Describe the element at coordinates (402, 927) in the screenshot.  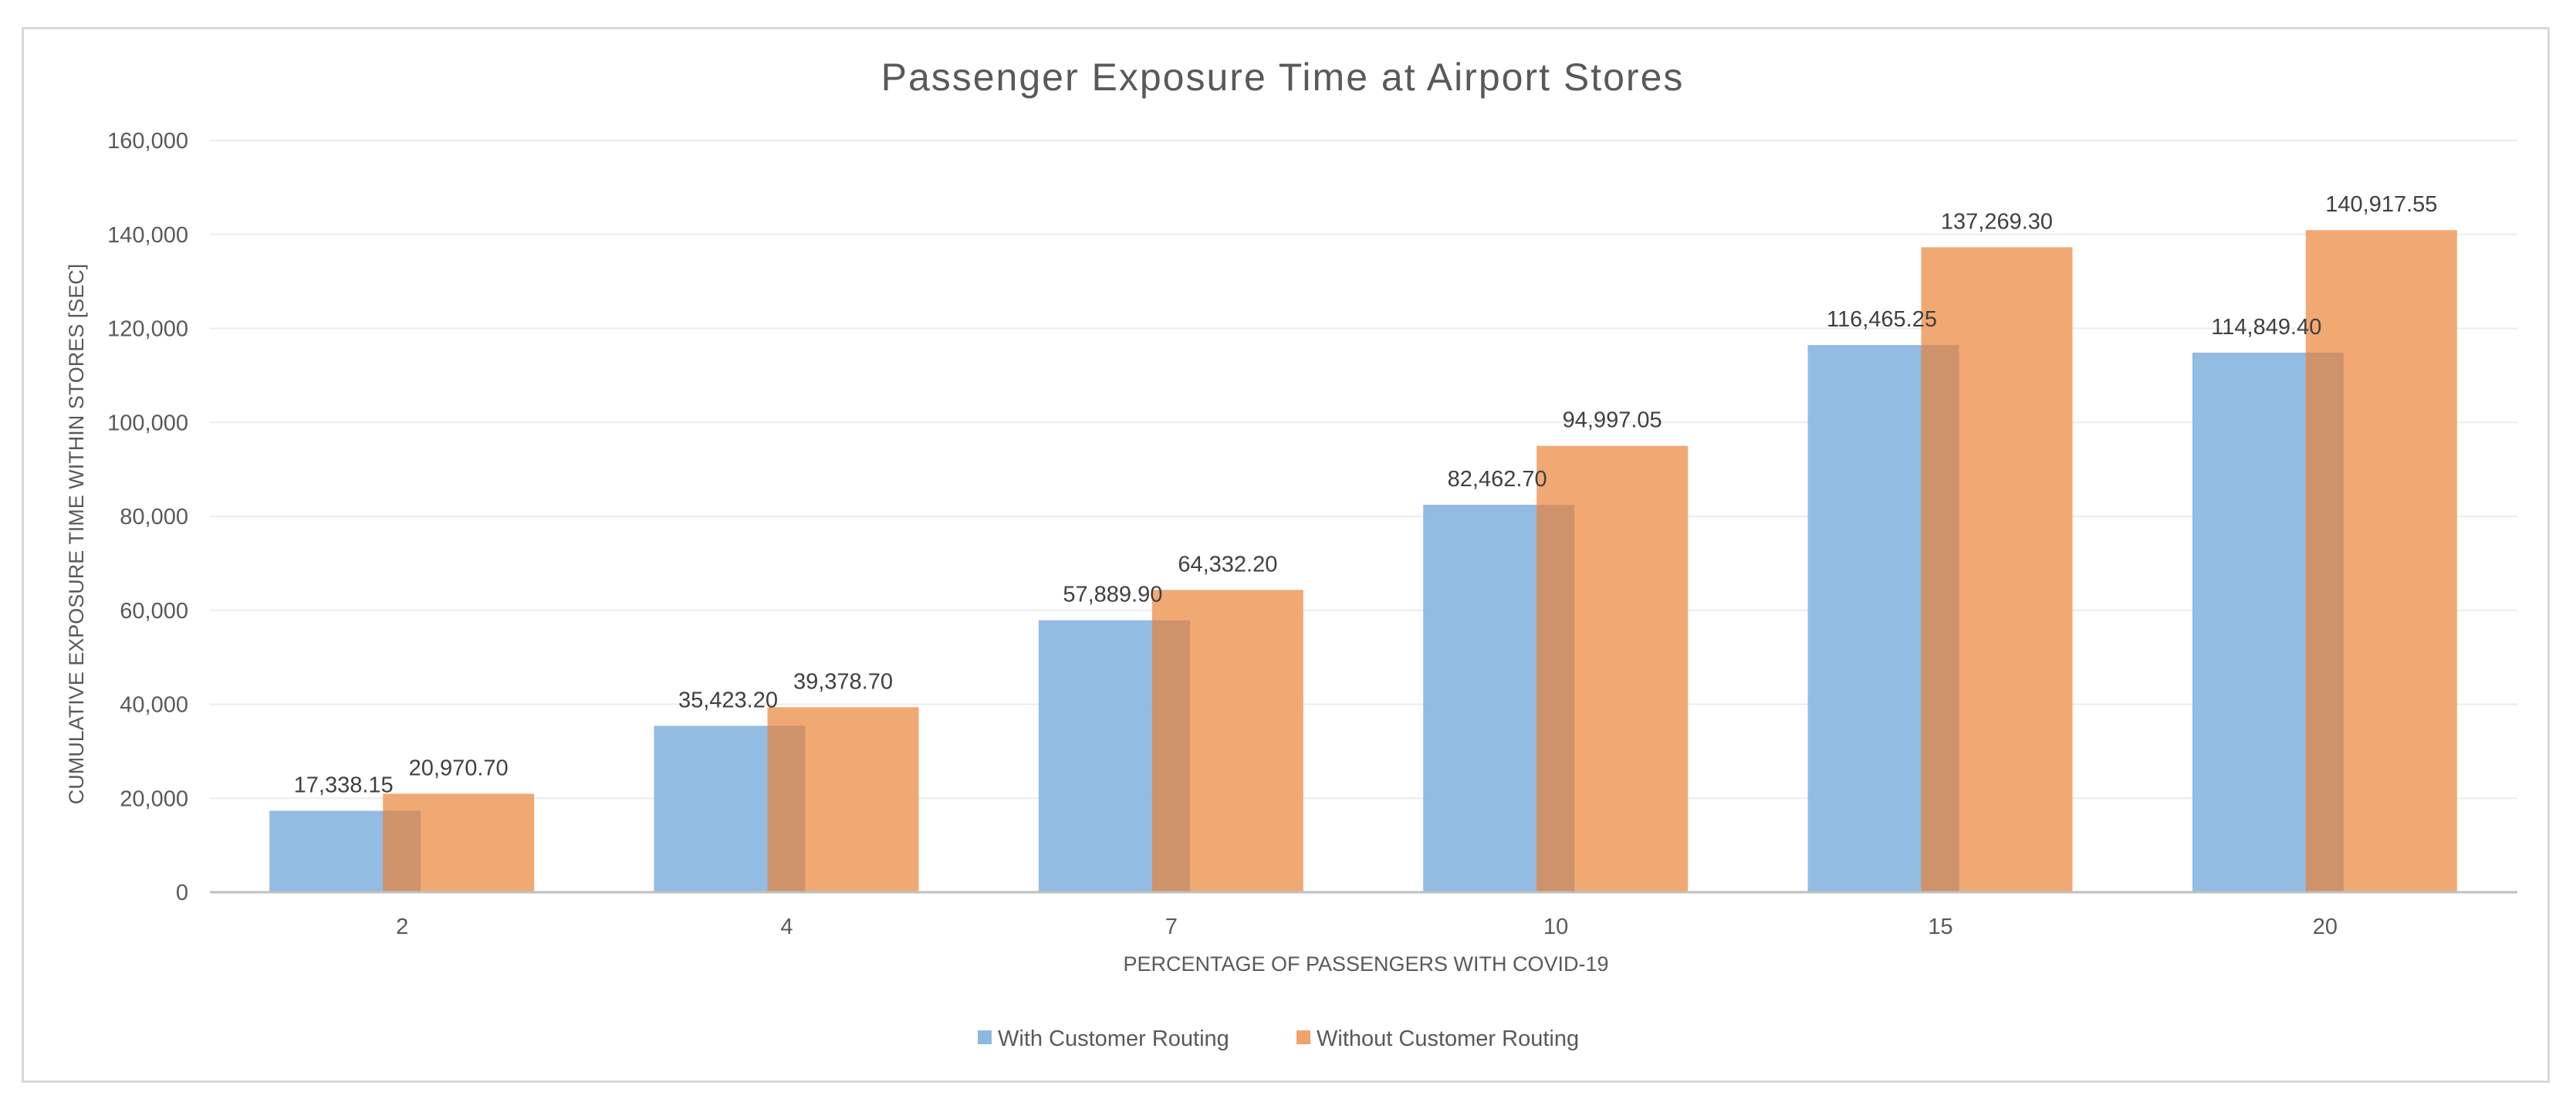
I see `x-tick-label: 2` at that location.